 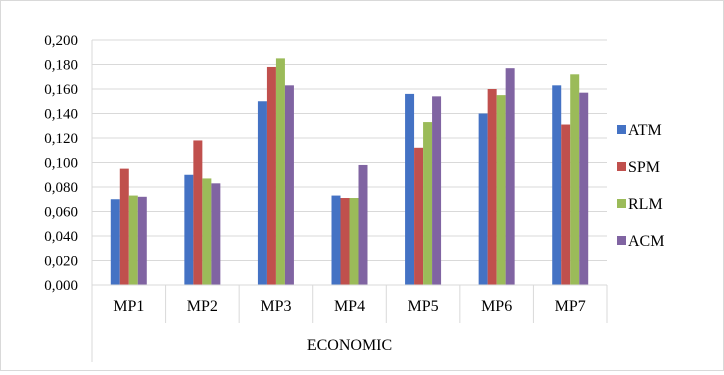 I want to click on legend: ATM SPM RLM ACM, so click(x=640, y=186).